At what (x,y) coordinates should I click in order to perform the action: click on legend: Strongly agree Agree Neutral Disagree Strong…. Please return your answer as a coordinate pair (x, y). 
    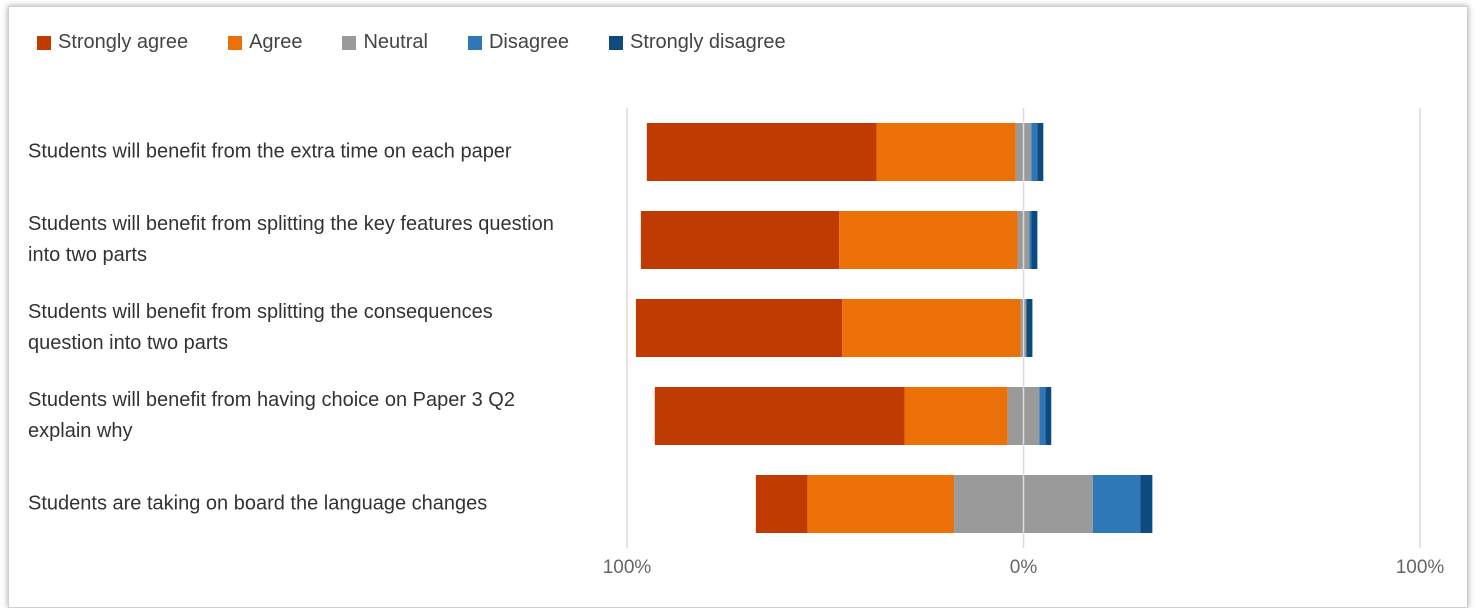
    Looking at the image, I should click on (411, 42).